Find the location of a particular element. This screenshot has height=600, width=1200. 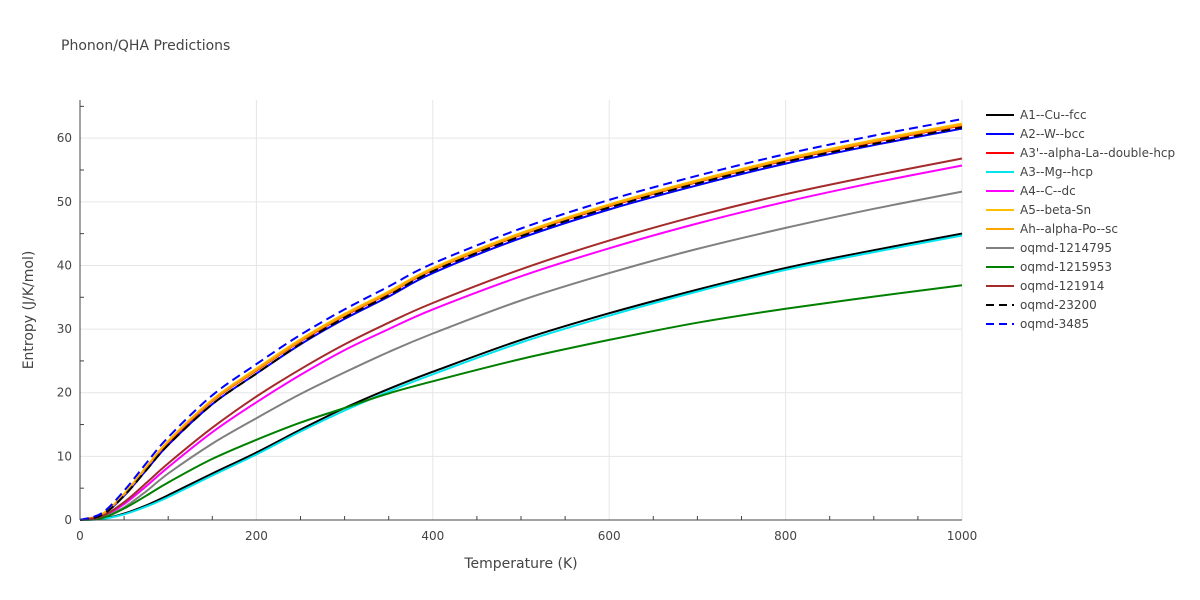

legend-item: A5--beta-Sn is located at coordinates (1038, 210).